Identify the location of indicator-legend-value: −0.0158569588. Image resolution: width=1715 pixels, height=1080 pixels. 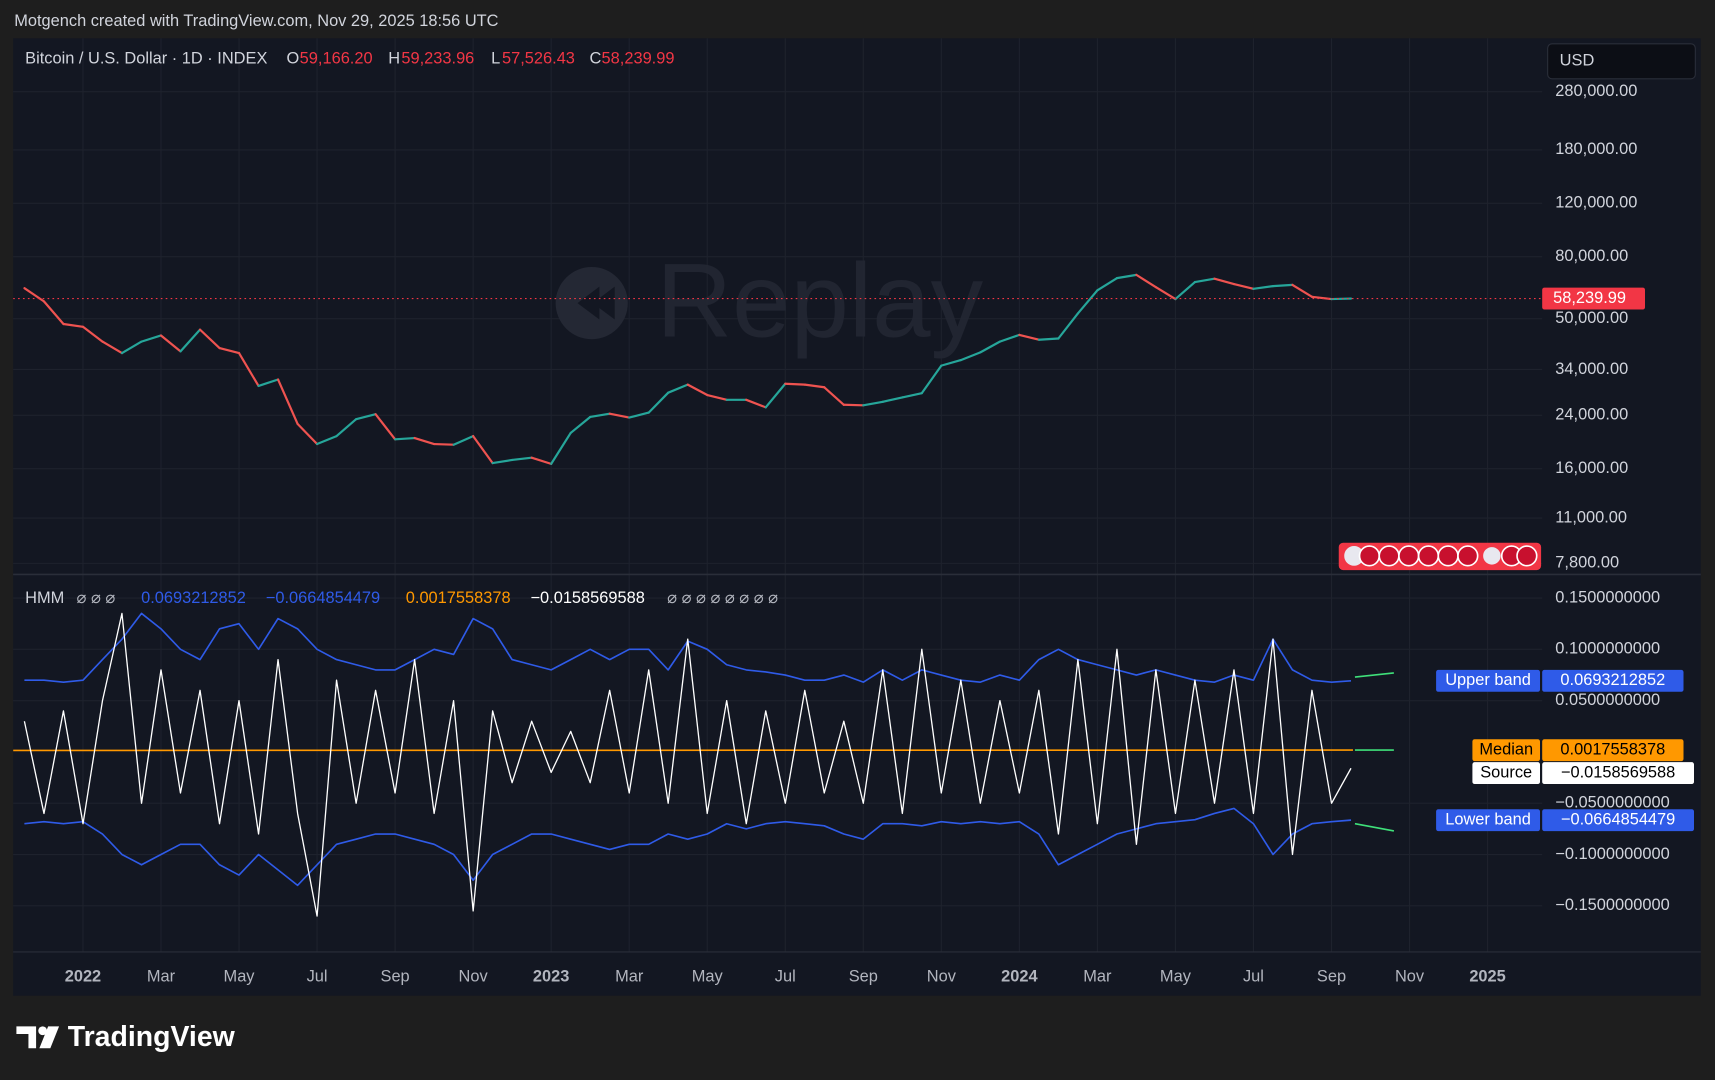
(587, 598).